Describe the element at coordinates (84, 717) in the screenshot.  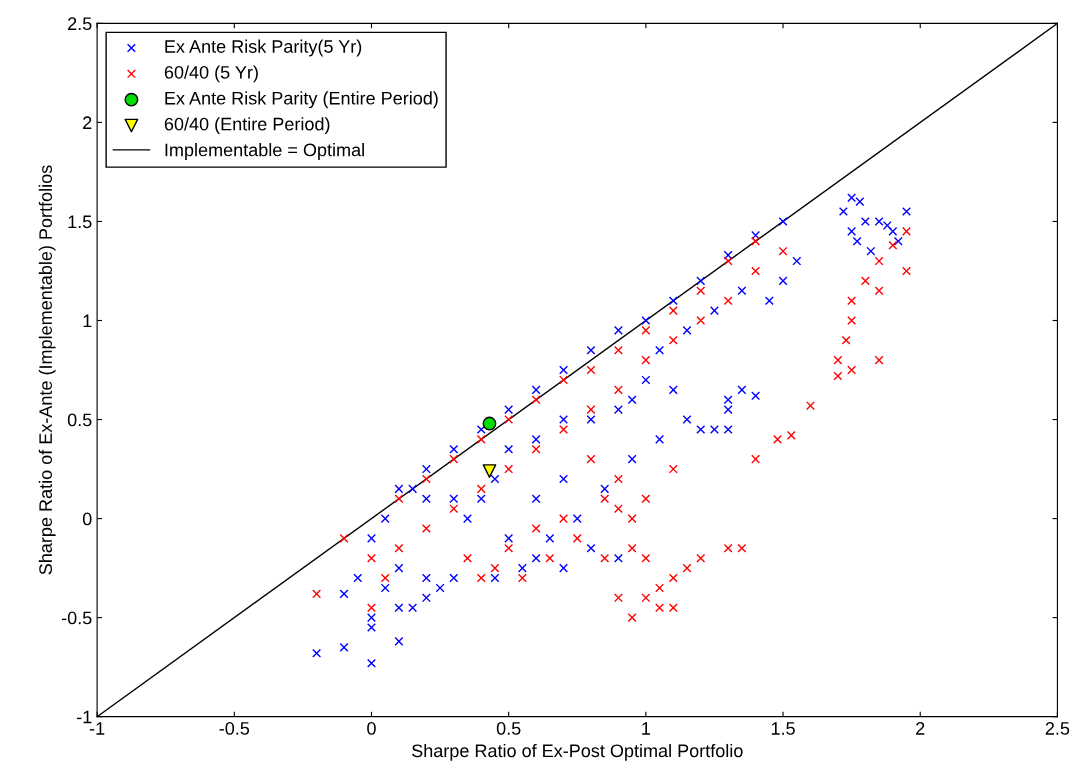
I see `y-tick-label: -1` at that location.